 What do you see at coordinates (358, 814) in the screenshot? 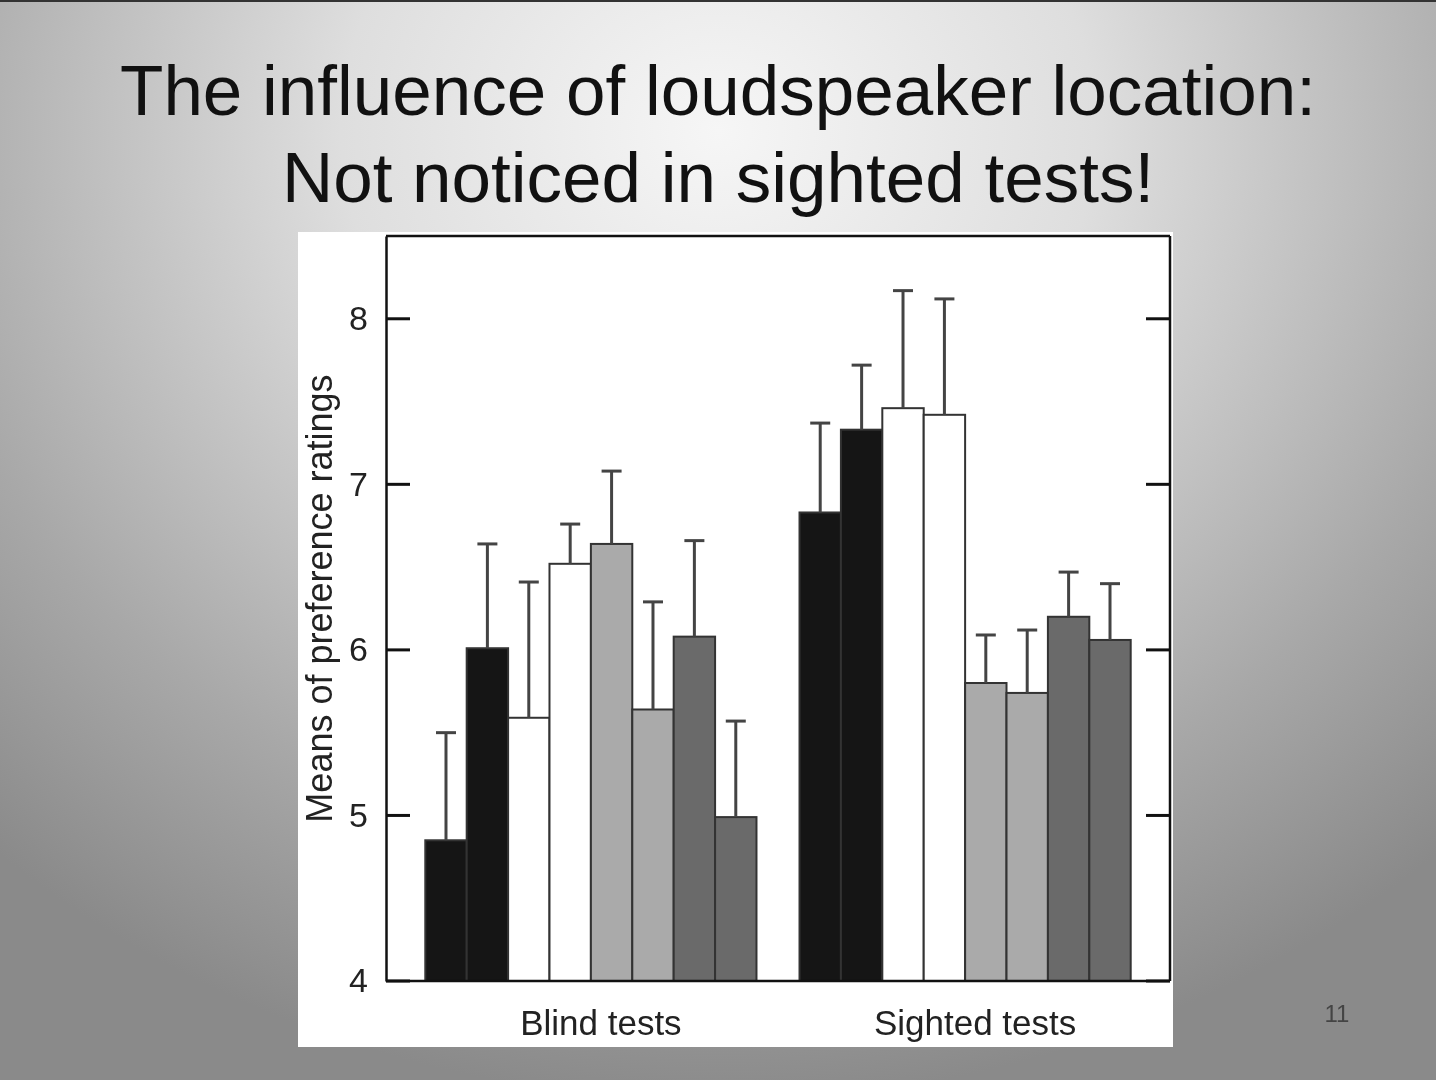
I see `y-tick-label: 5` at bounding box center [358, 814].